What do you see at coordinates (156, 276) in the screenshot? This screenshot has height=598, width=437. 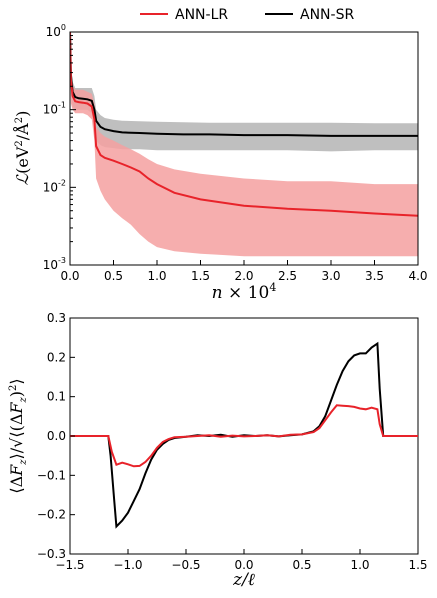 I see `loss-xtick-label: 1.0` at bounding box center [156, 276].